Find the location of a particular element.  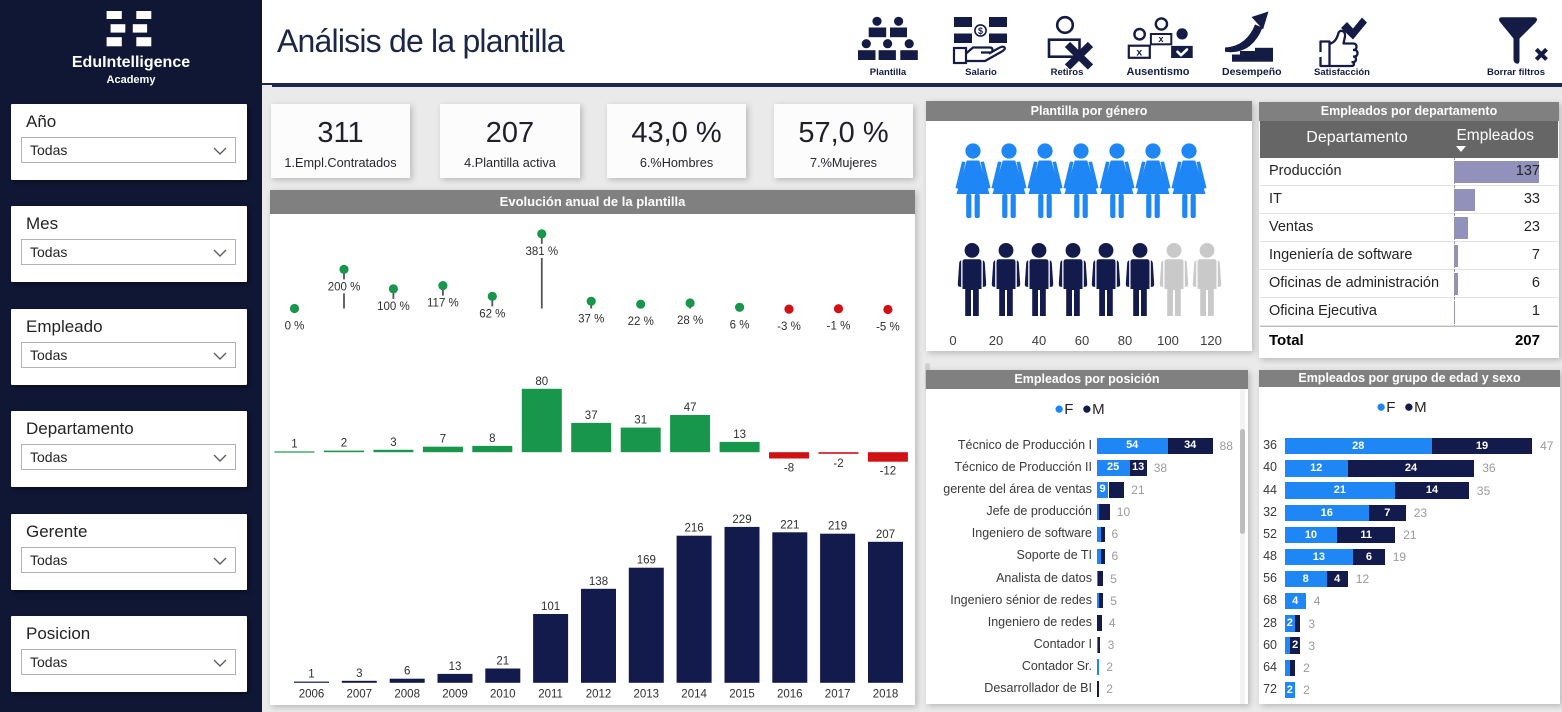

svg-text: 219 is located at coordinates (837, 527).